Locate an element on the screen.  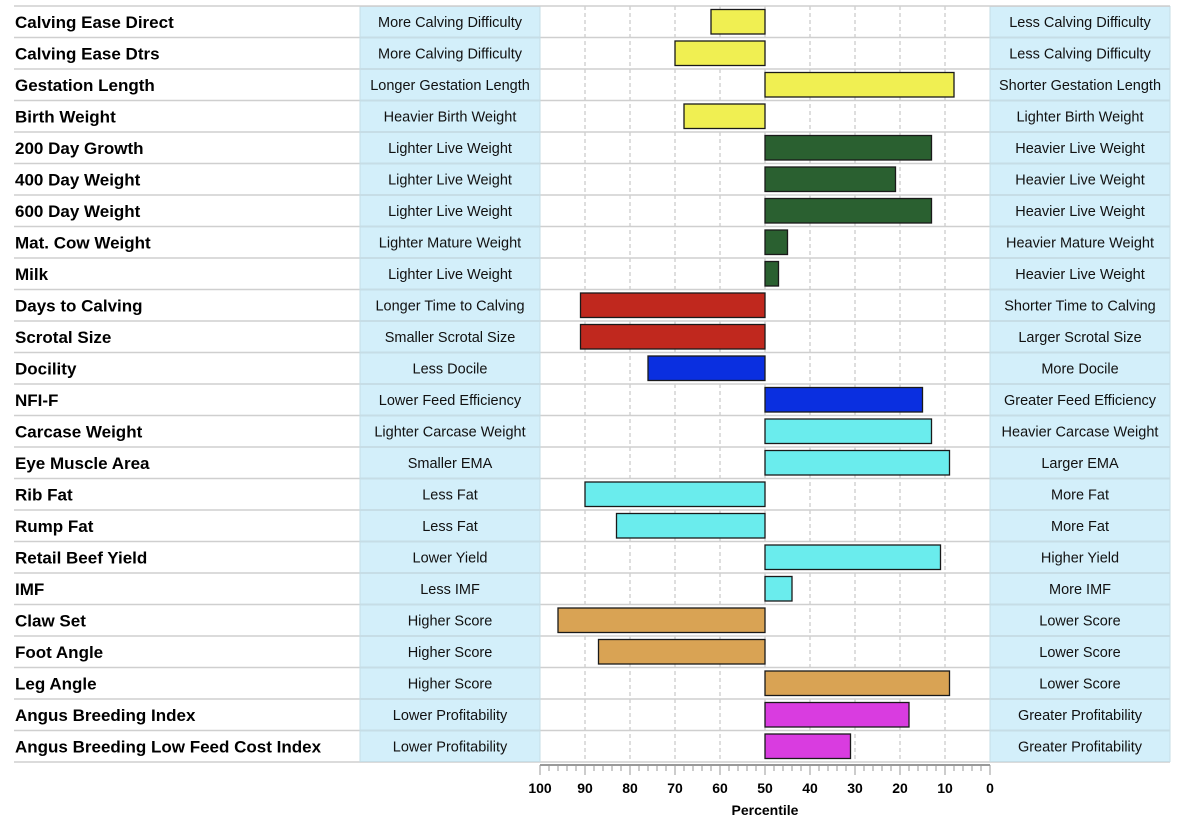
right-descriptor: Shorter Gestation Length is located at coordinates (1080, 86).